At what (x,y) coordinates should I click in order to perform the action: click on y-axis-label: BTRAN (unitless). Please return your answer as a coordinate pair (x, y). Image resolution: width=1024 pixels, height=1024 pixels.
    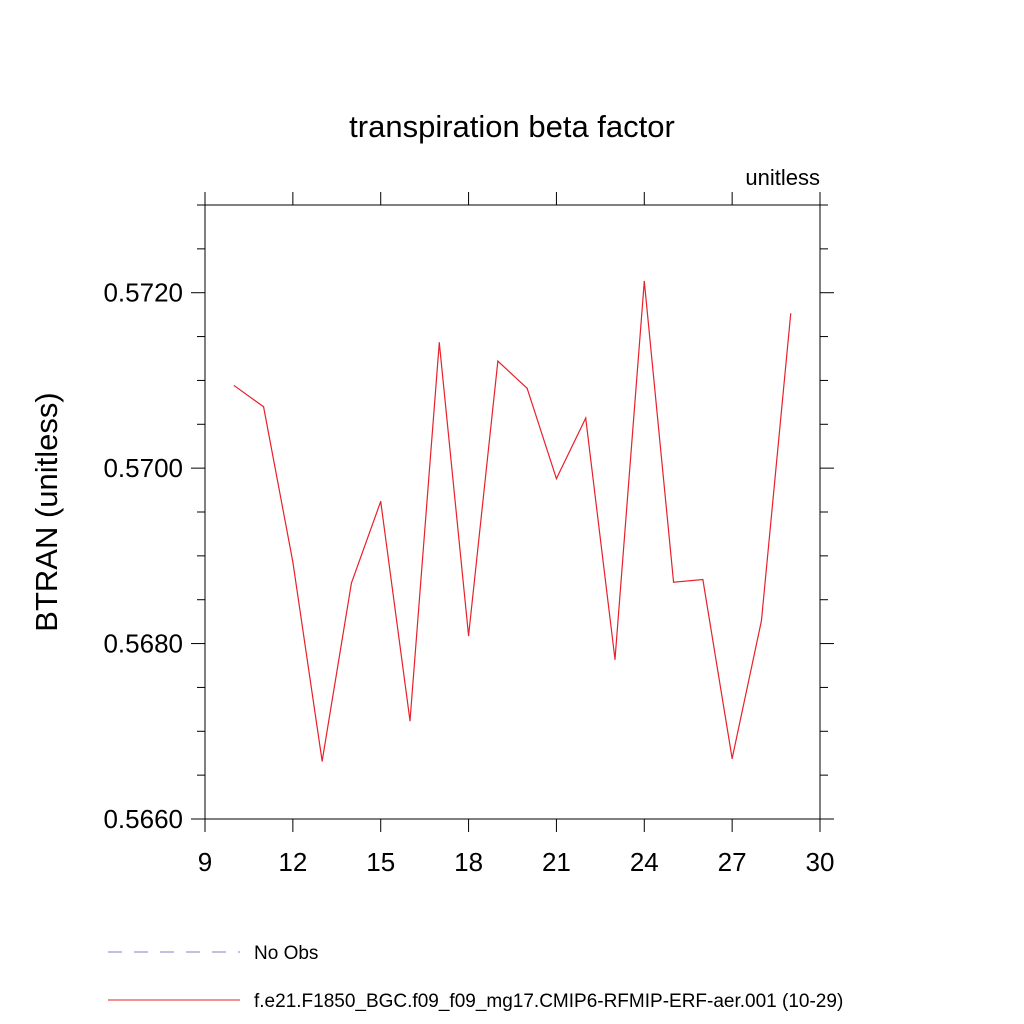
    Looking at the image, I should click on (46, 511).